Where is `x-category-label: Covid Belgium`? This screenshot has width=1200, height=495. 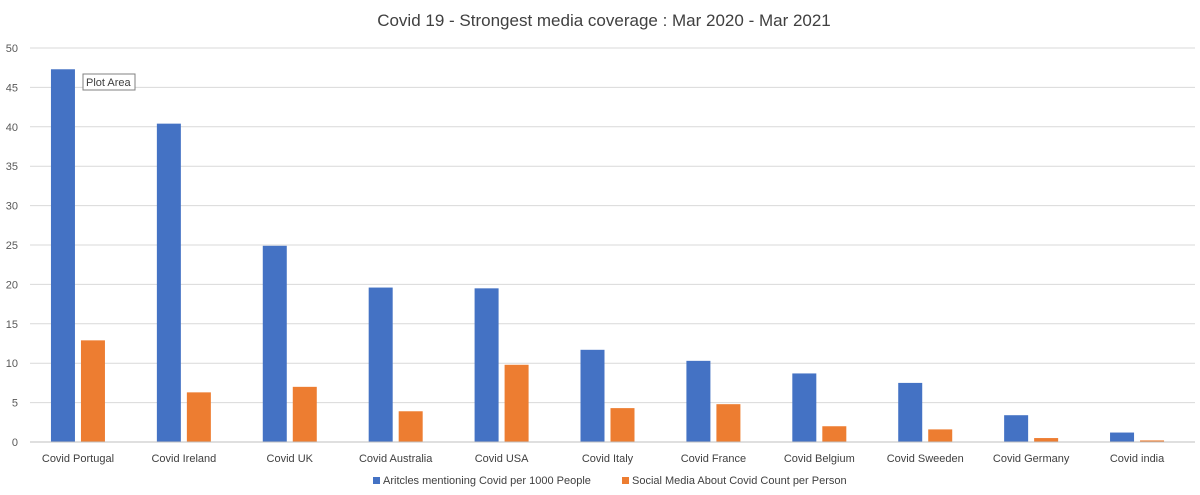
x-category-label: Covid Belgium is located at coordinates (819, 459).